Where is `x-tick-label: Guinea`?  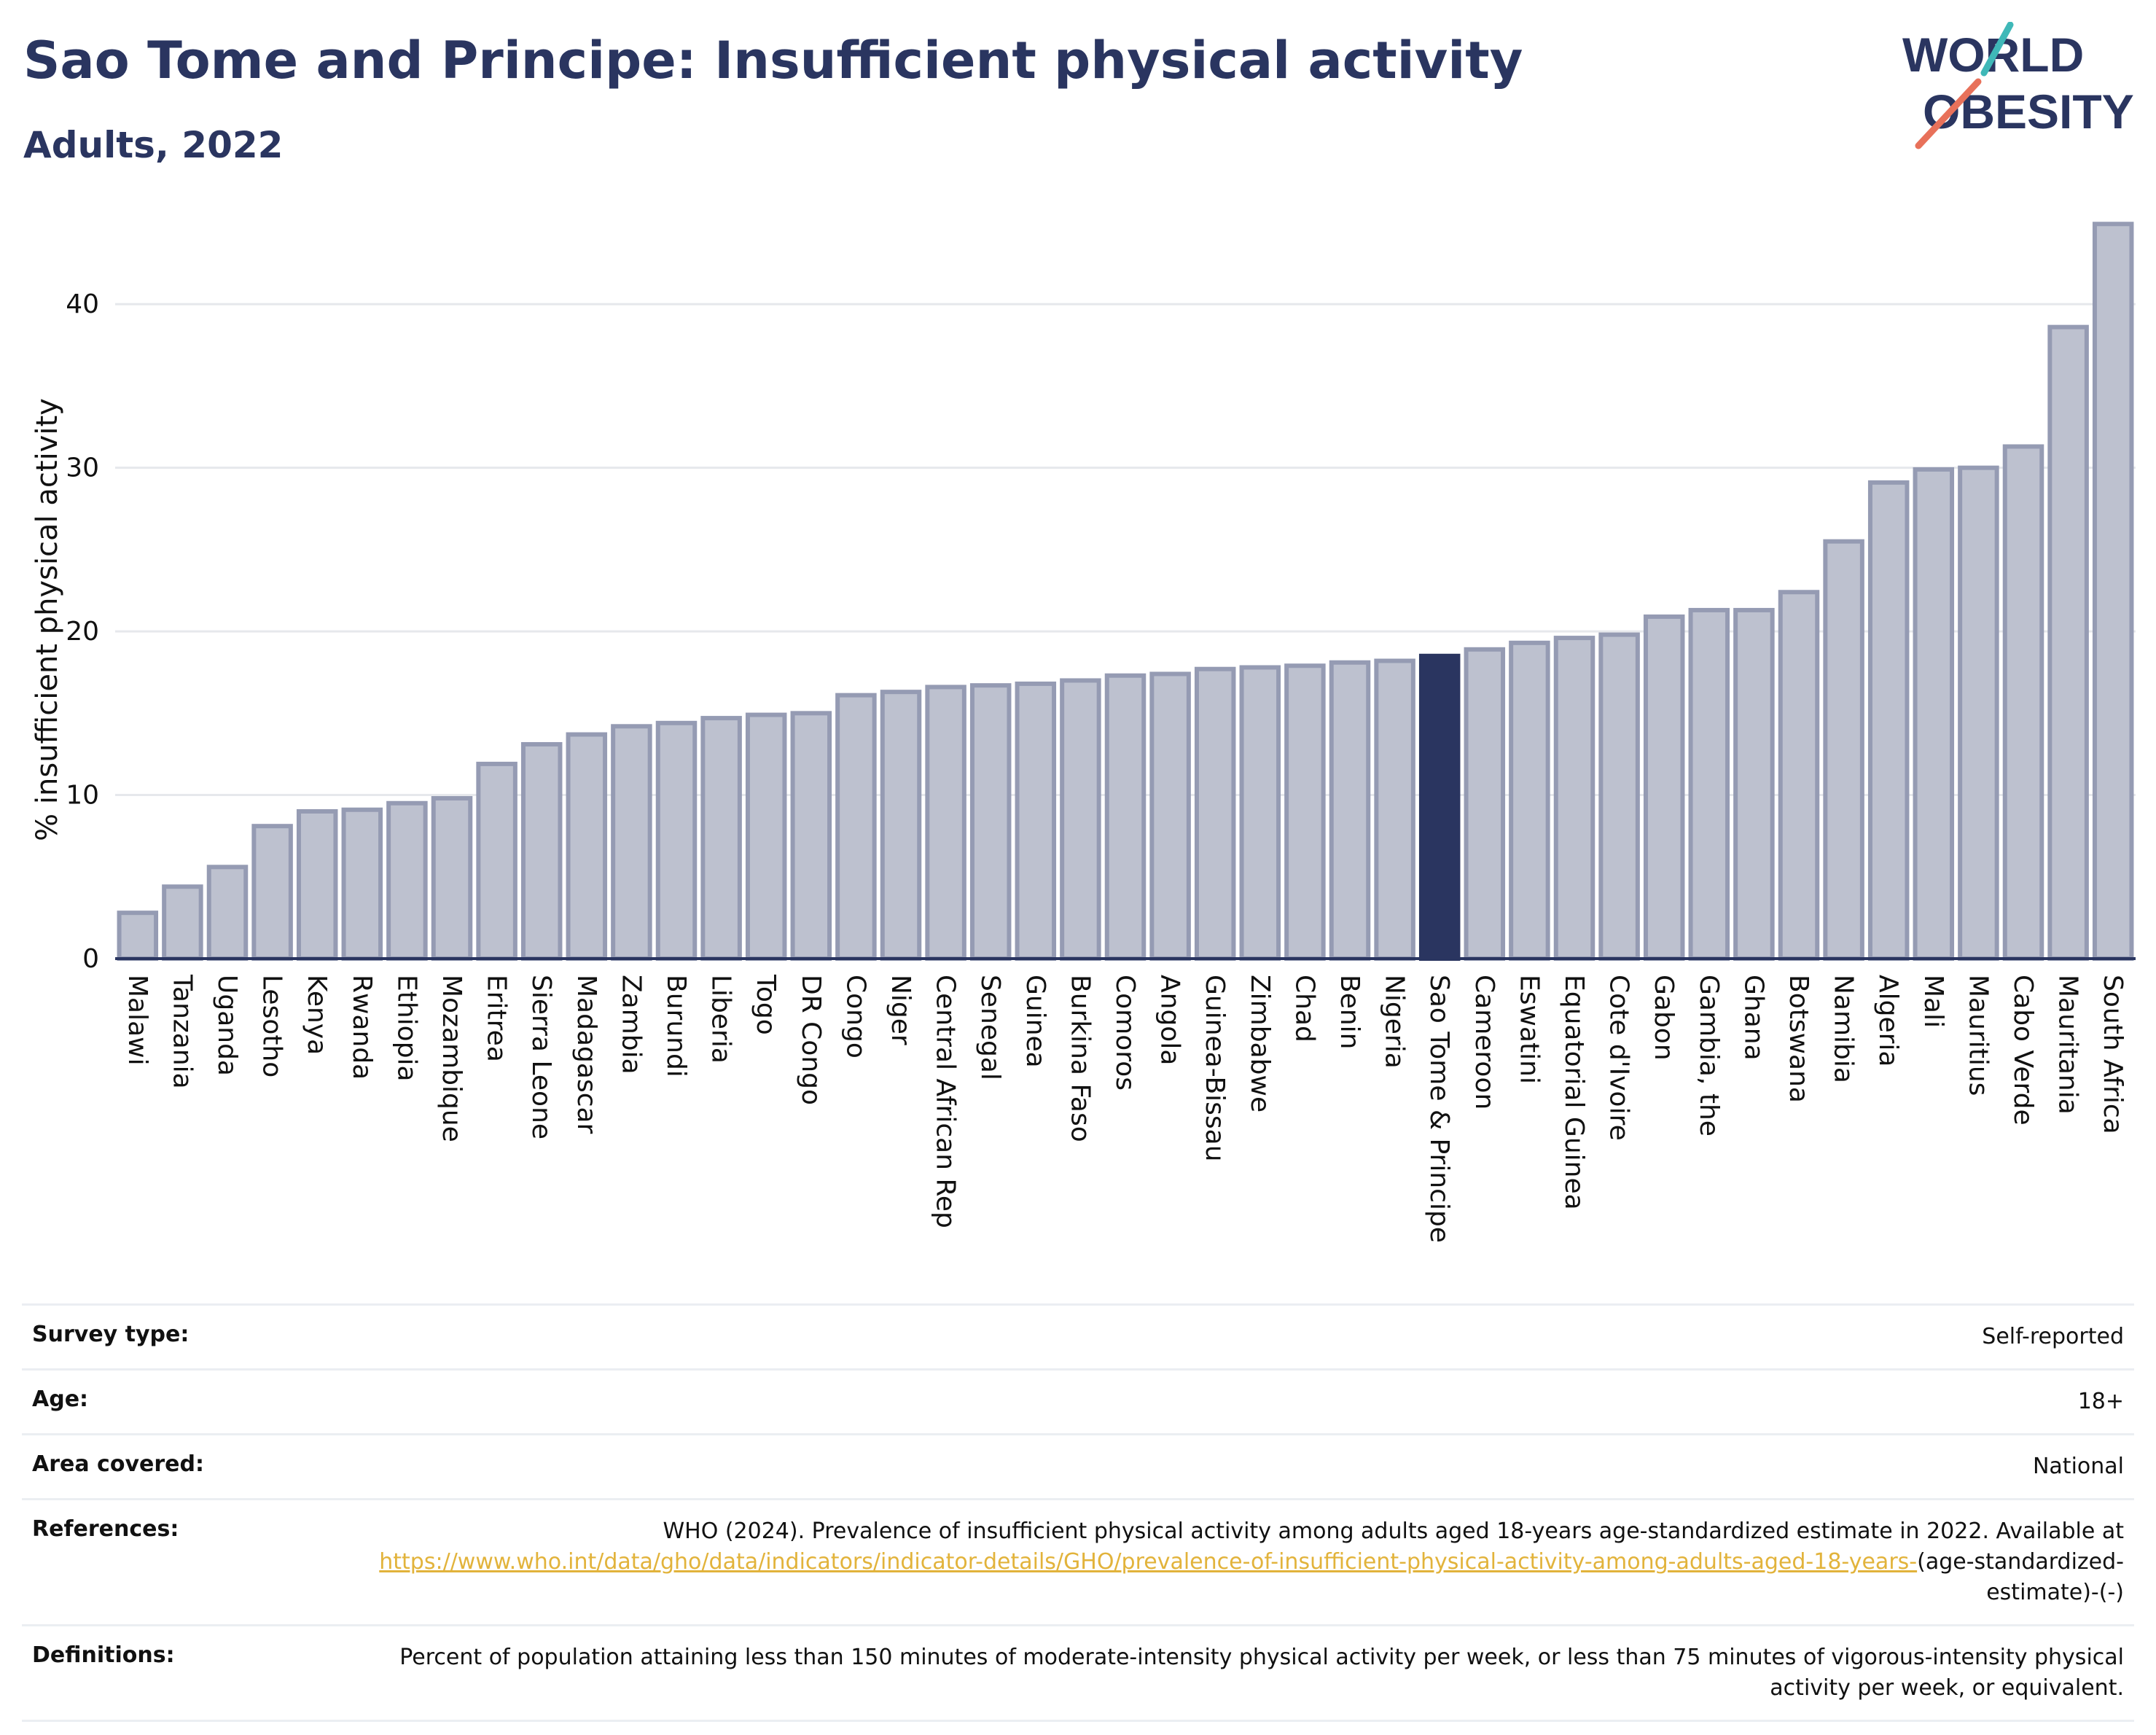 x-tick-label: Guinea is located at coordinates (1035, 1021).